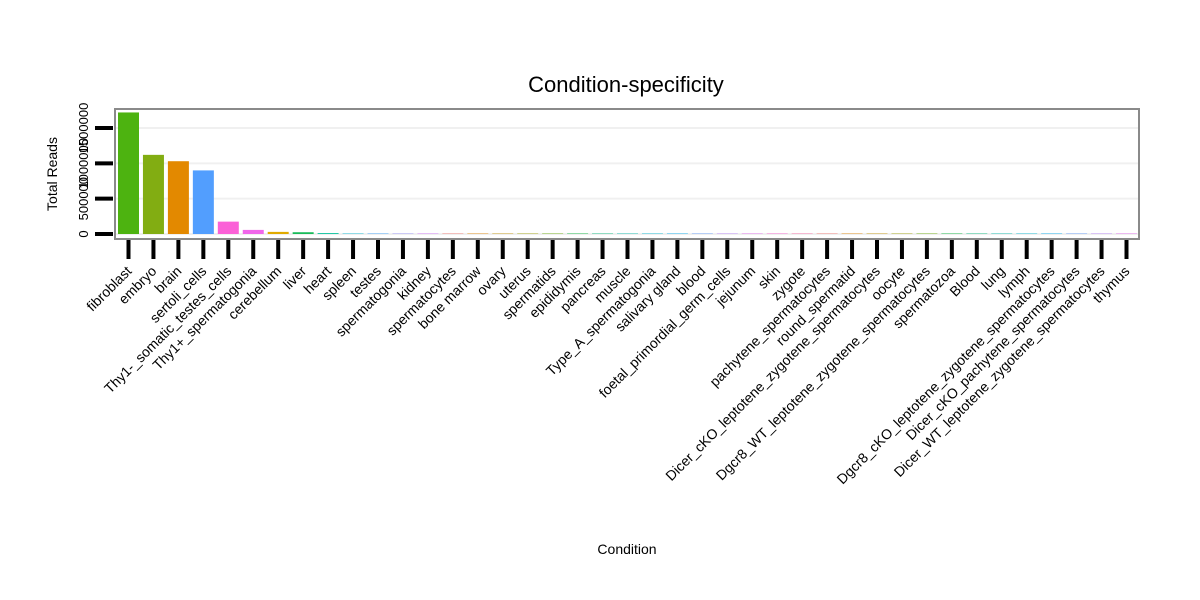  What do you see at coordinates (228, 227) in the screenshot?
I see `bar-thy1-somatic-testes-cells` at bounding box center [228, 227].